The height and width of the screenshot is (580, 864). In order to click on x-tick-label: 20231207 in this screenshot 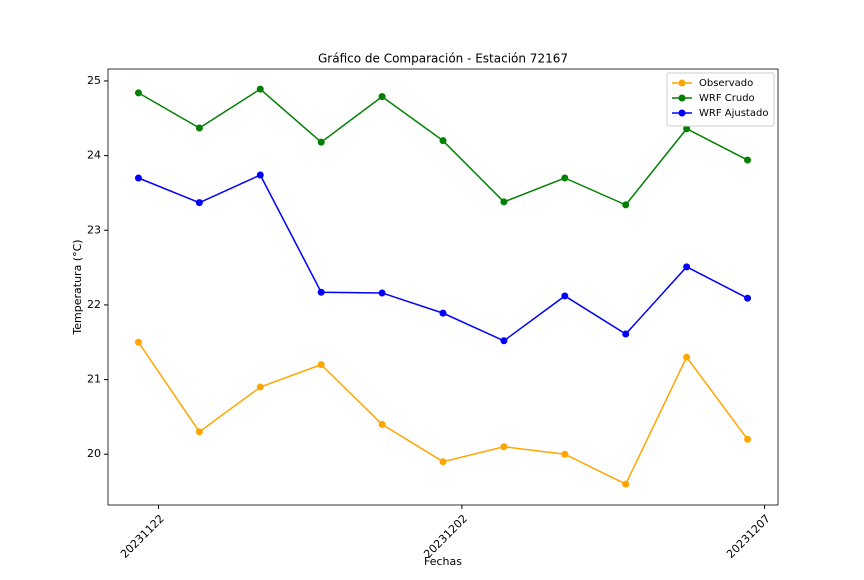, I will do `click(748, 536)`.